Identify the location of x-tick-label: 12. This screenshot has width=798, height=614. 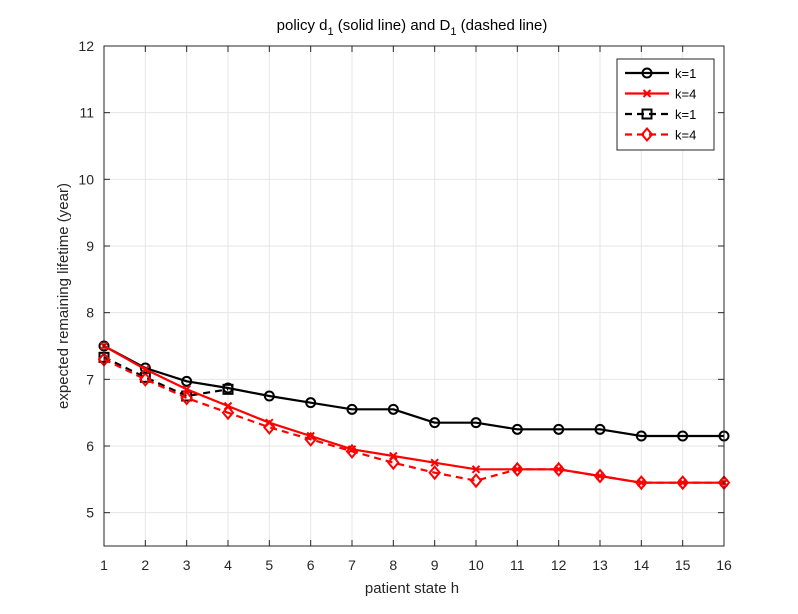
(559, 565).